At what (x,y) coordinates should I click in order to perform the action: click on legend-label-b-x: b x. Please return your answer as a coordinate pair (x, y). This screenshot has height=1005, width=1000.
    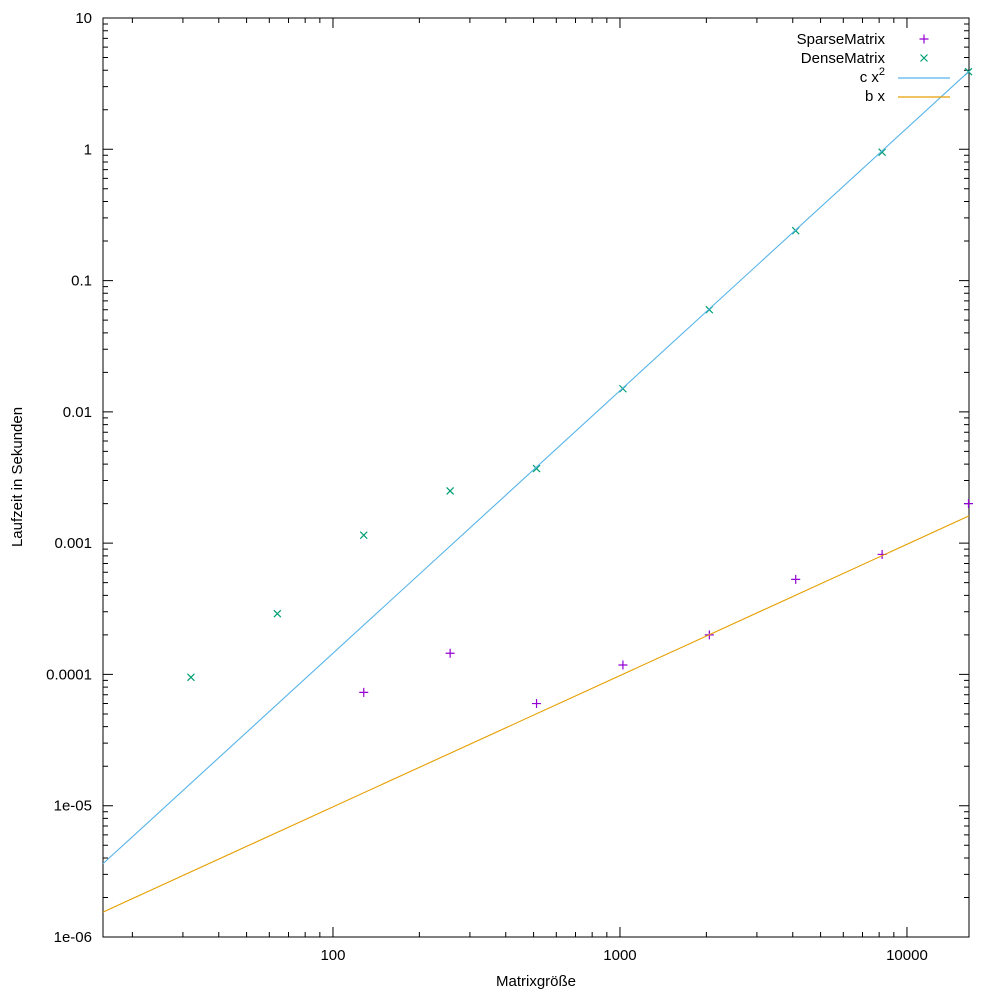
    Looking at the image, I should click on (875, 96).